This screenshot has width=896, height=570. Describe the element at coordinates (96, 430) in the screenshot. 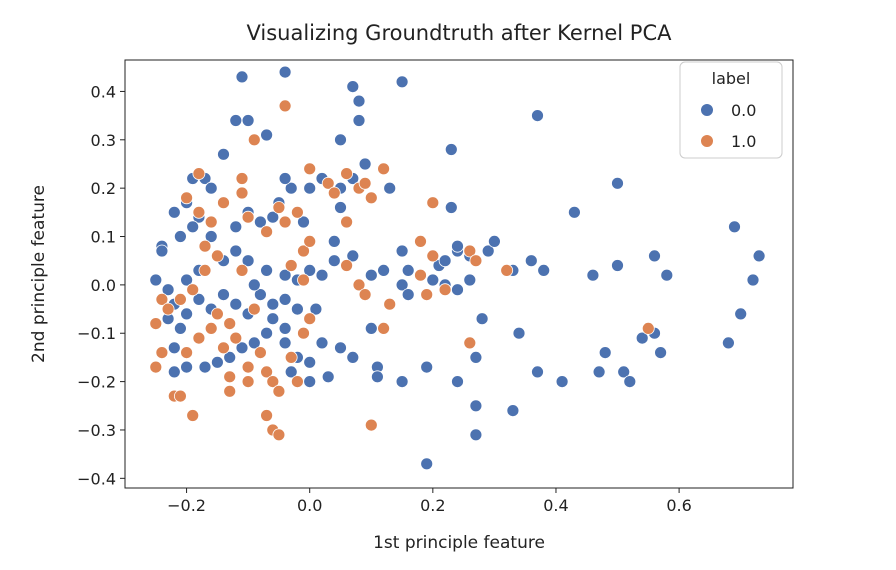

I see `y-tick-label-1: −0.3` at that location.